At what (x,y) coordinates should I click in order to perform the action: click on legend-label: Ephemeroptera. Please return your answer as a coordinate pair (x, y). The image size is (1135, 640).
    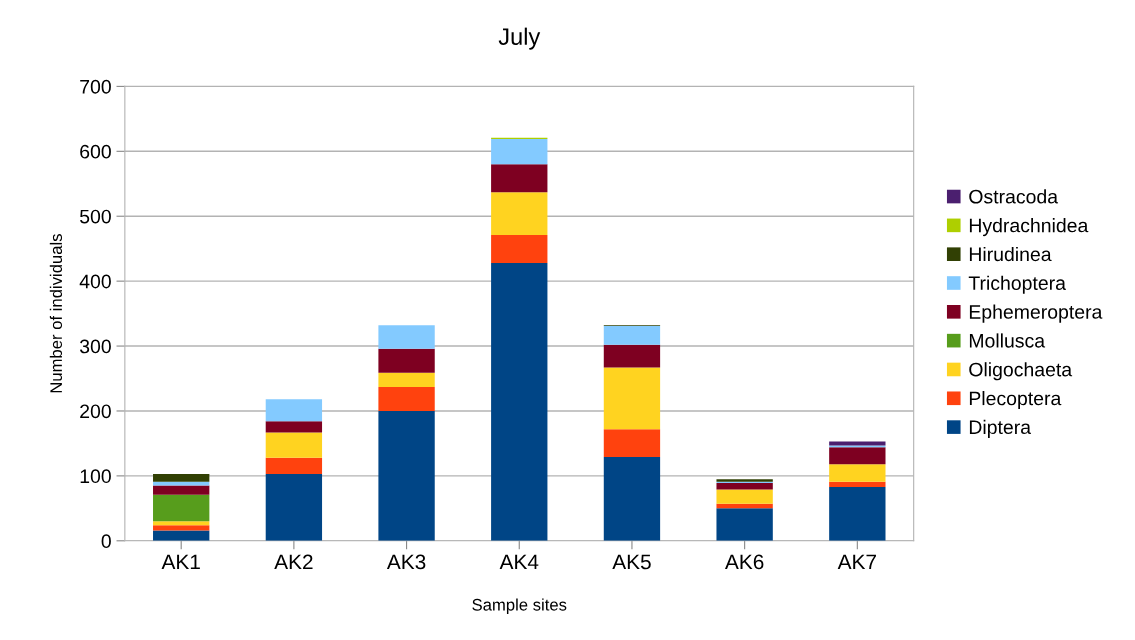
    Looking at the image, I should click on (1036, 313).